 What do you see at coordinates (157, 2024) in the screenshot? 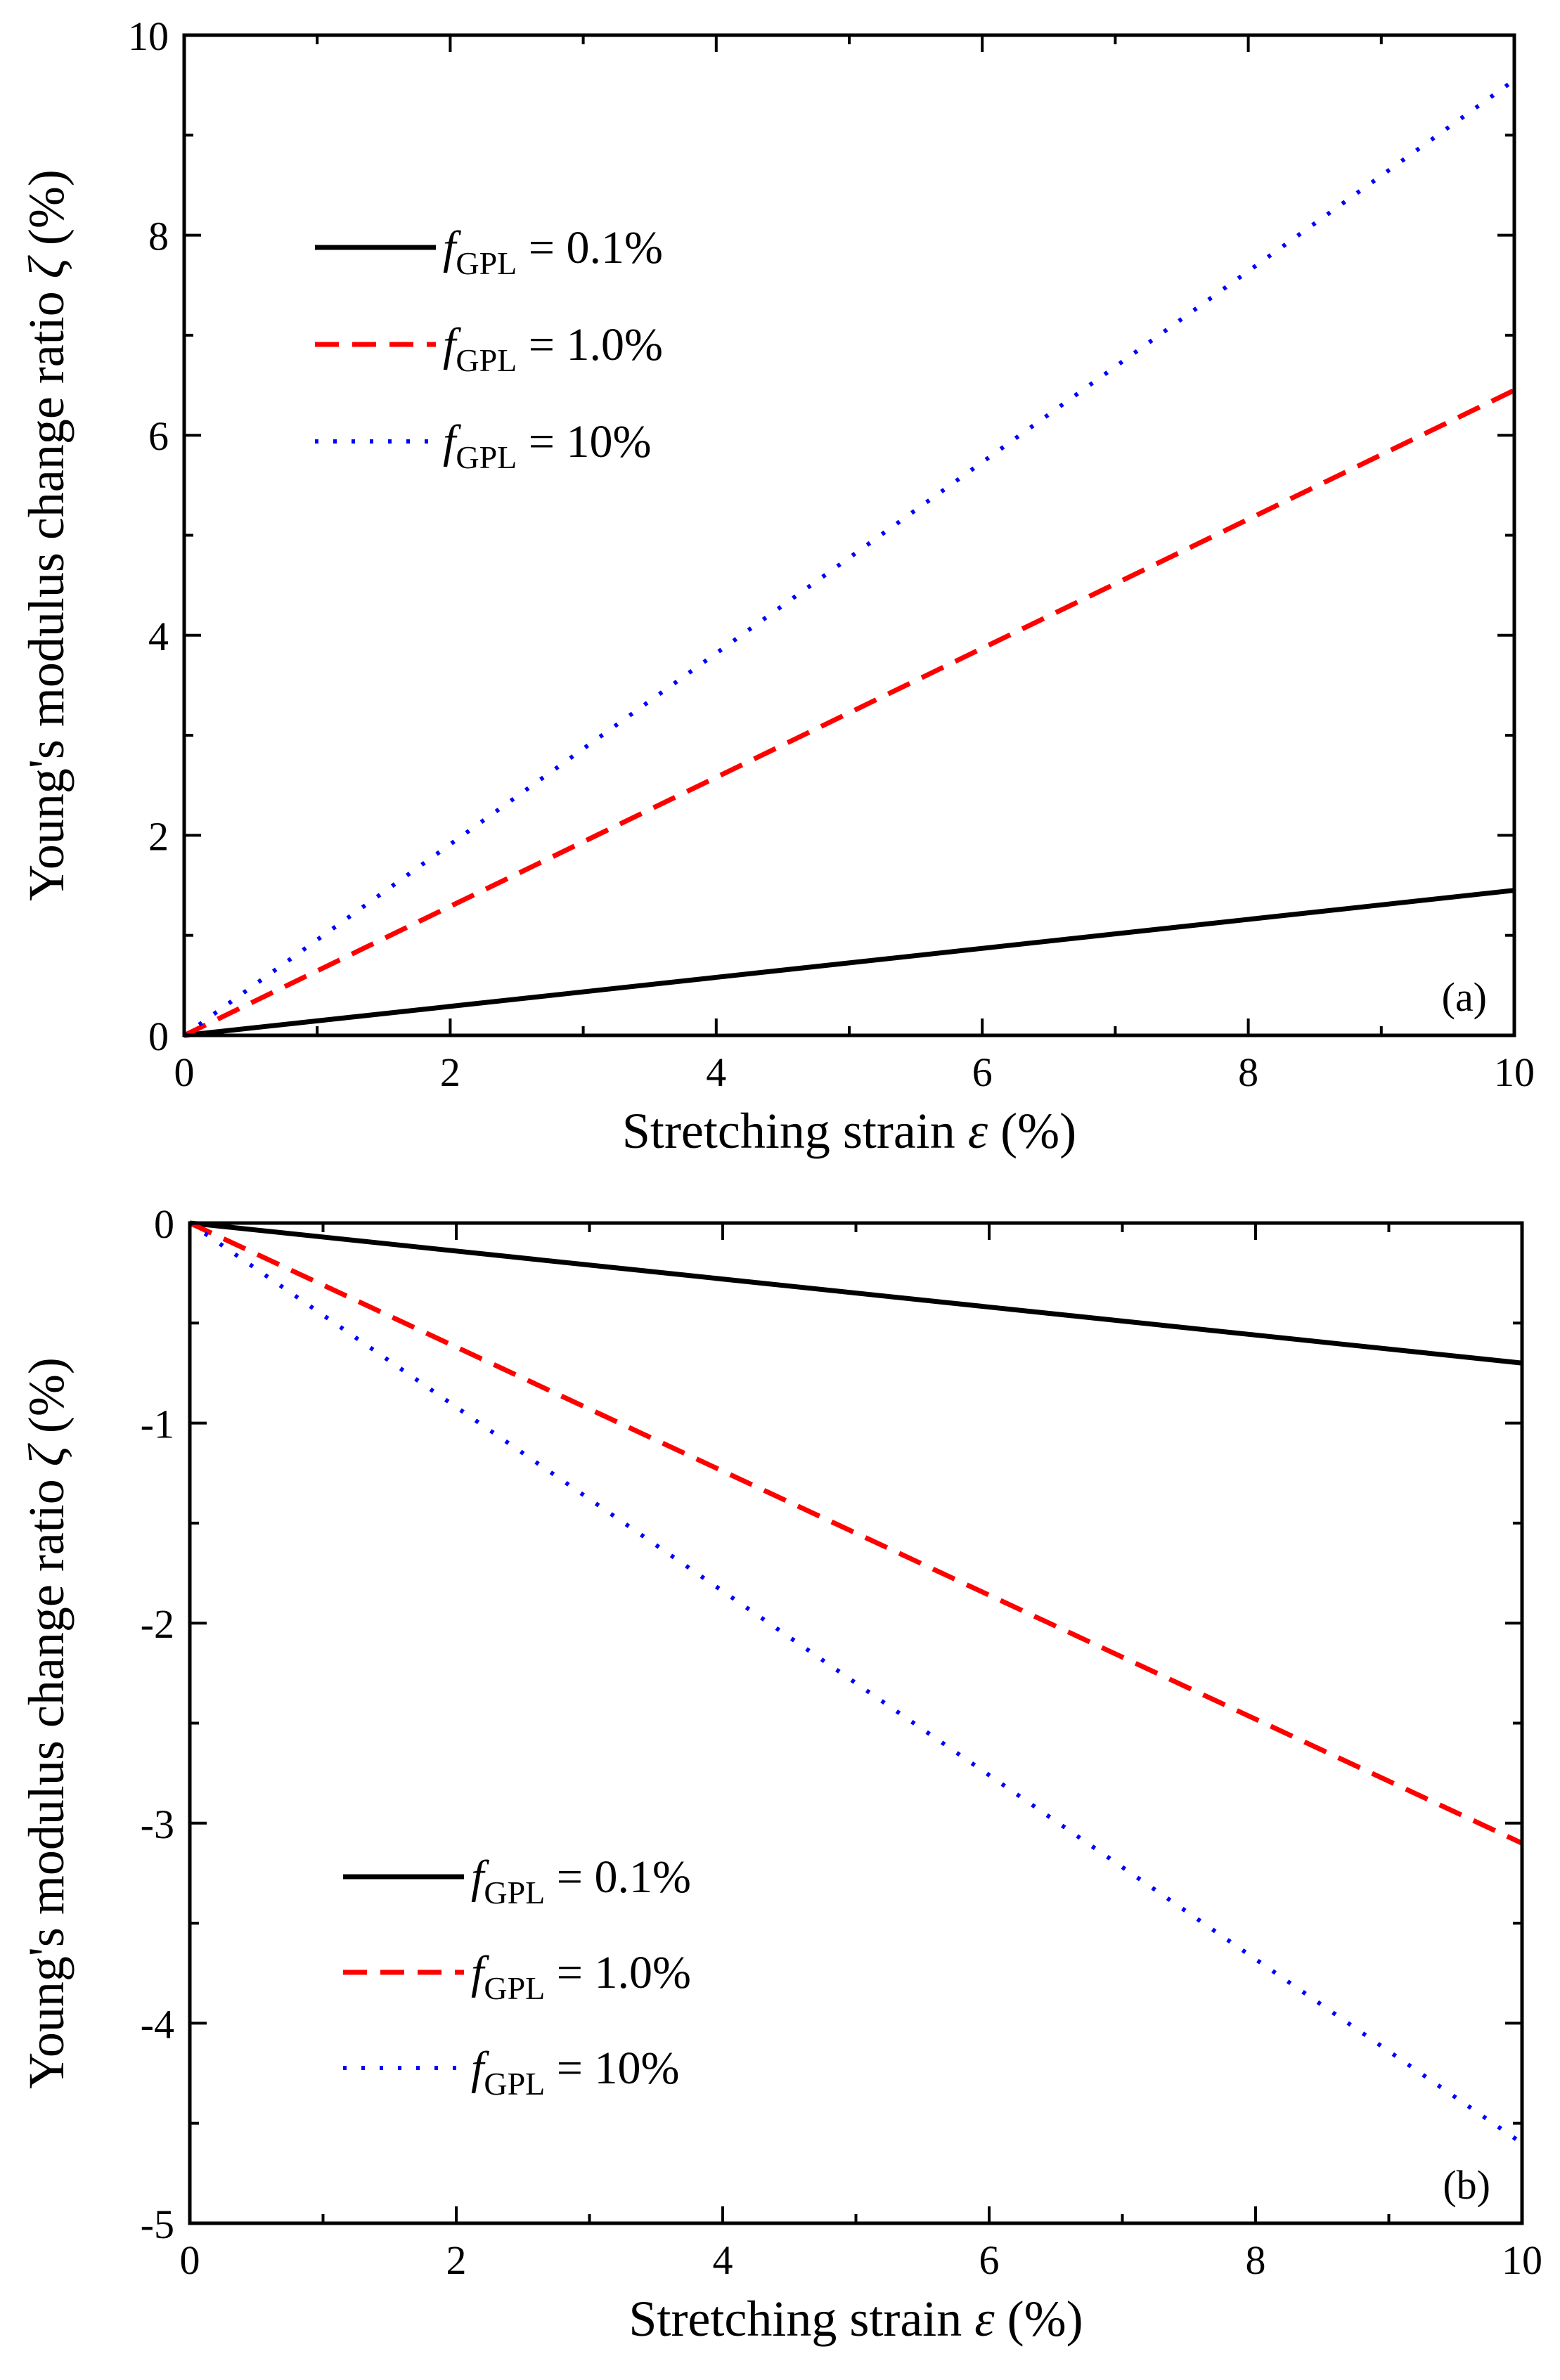
I see `y-tick-label: -4` at bounding box center [157, 2024].